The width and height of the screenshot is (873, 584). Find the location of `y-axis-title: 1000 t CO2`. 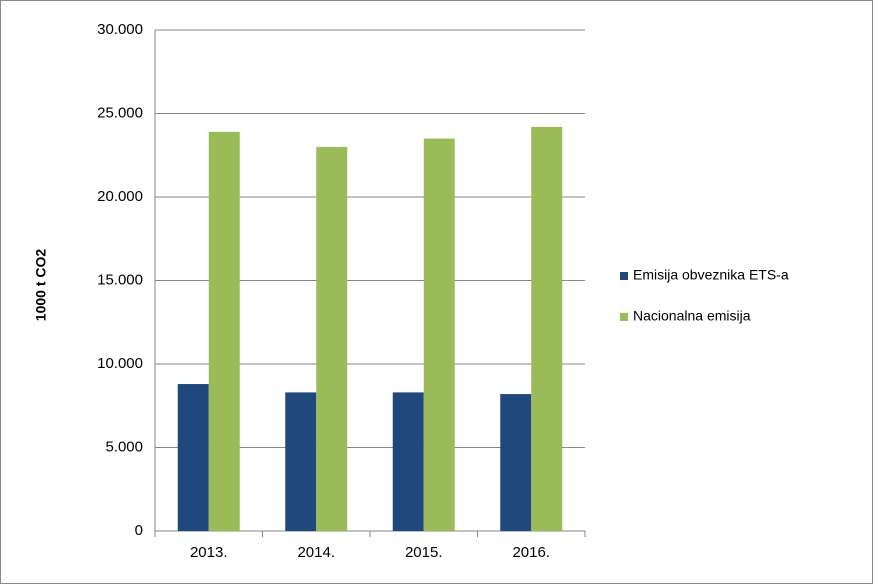

y-axis-title: 1000 t CO2 is located at coordinates (41, 285).